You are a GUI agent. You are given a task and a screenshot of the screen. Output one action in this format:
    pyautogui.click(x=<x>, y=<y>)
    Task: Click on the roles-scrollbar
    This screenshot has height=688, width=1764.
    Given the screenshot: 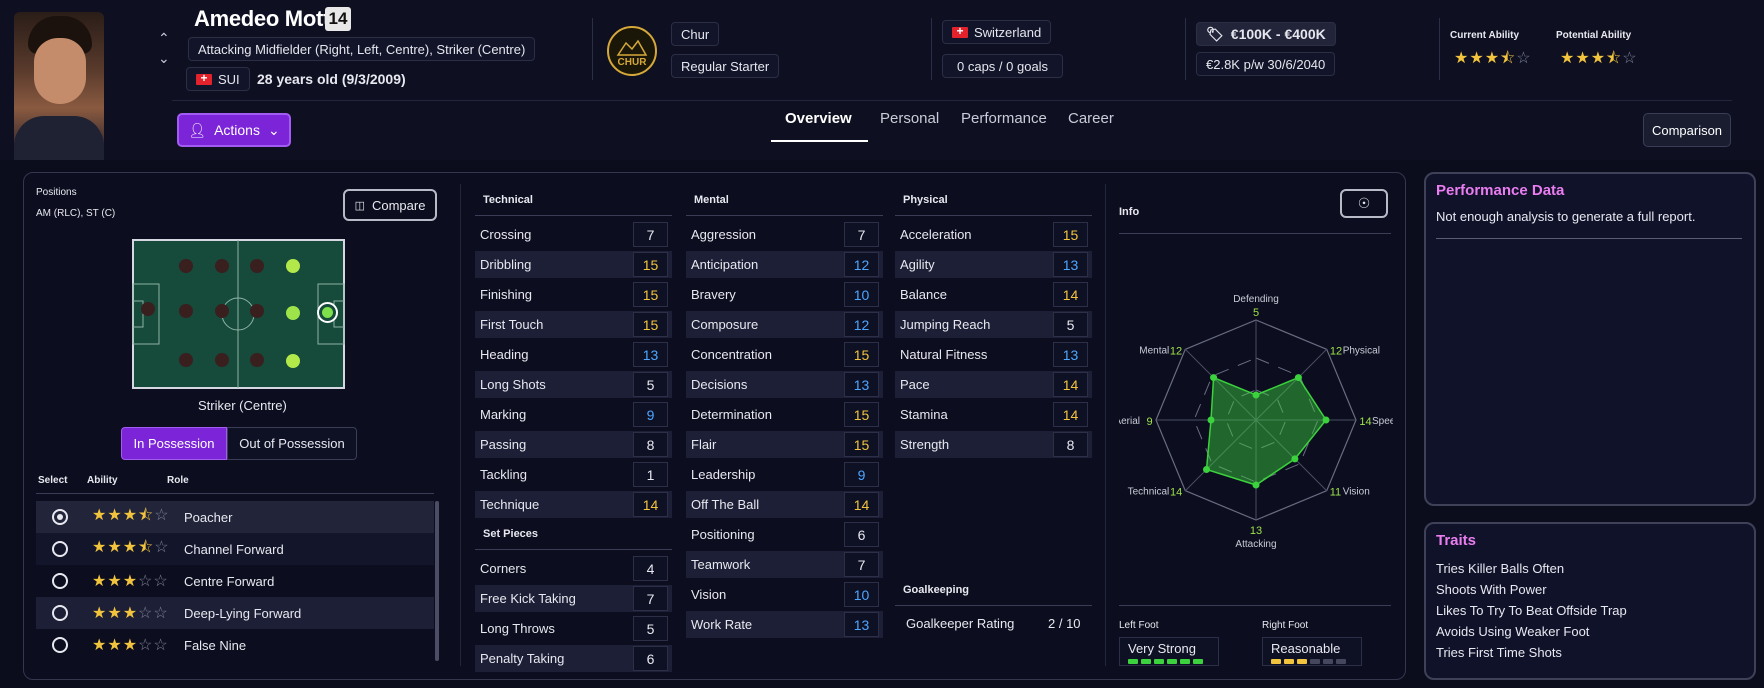 What is the action you would take?
    pyautogui.click(x=437, y=581)
    